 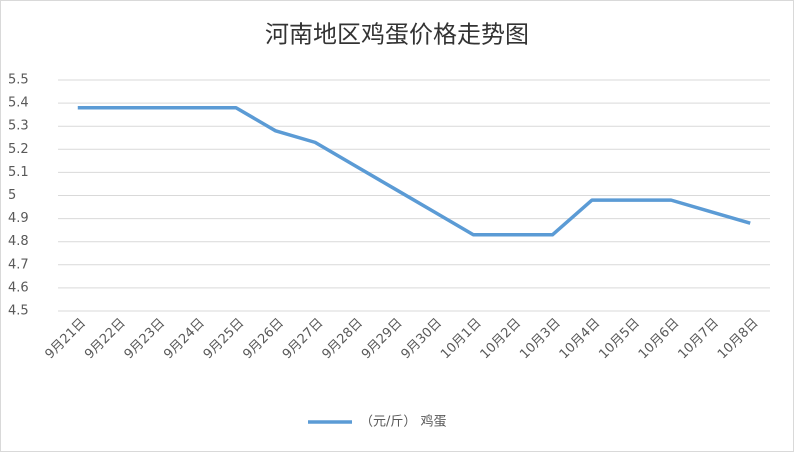 What do you see at coordinates (18, 287) in the screenshot?
I see `y-tick-label: 4.6` at bounding box center [18, 287].